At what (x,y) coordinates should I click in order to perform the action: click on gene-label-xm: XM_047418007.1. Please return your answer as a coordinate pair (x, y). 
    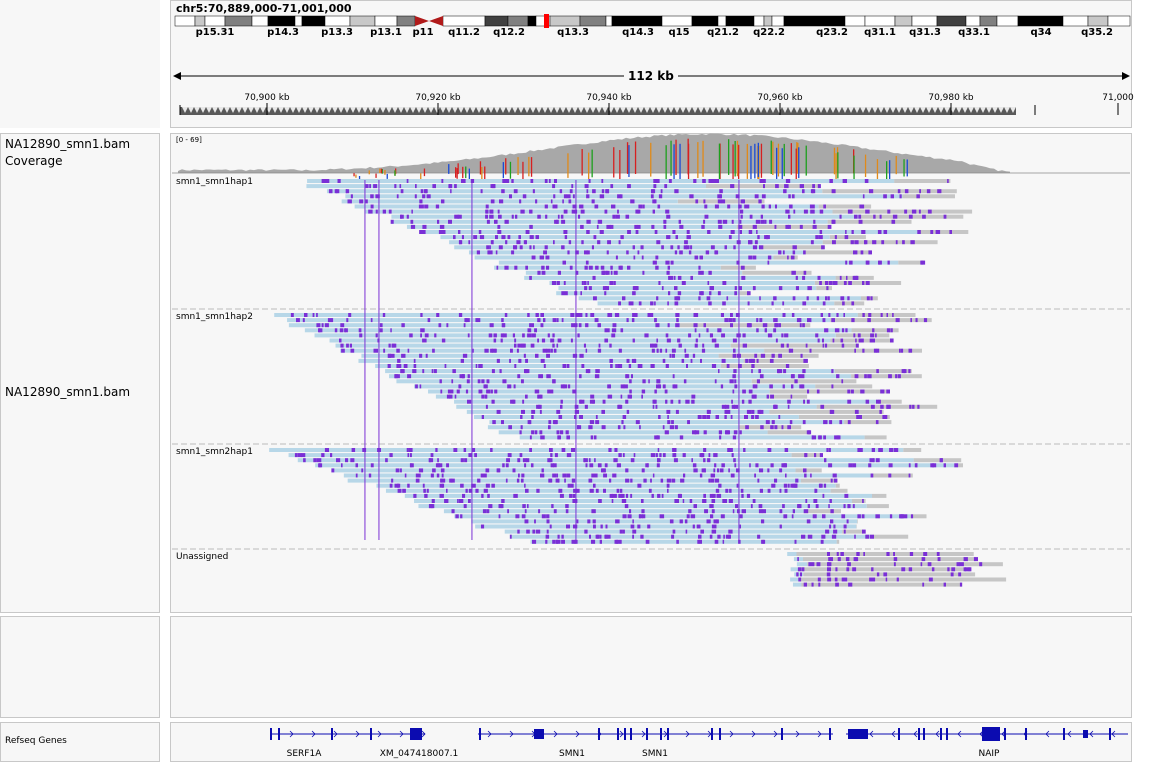
    Looking at the image, I should click on (419, 754).